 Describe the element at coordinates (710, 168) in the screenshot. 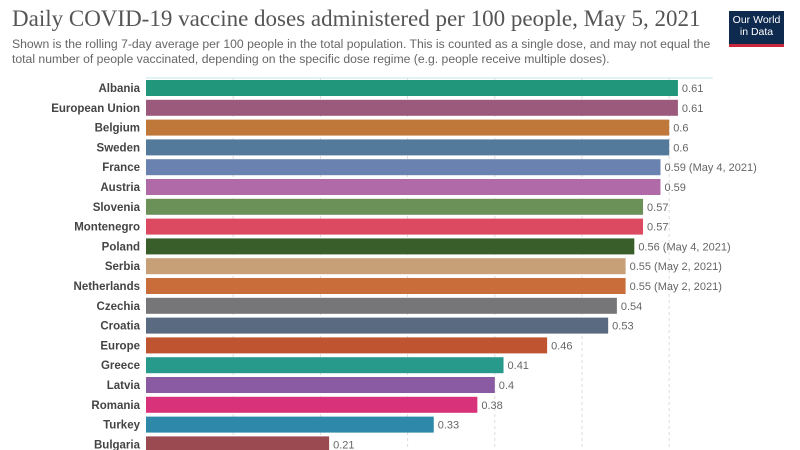

I see `value-label: 0.59 (May 4, 2021)` at that location.